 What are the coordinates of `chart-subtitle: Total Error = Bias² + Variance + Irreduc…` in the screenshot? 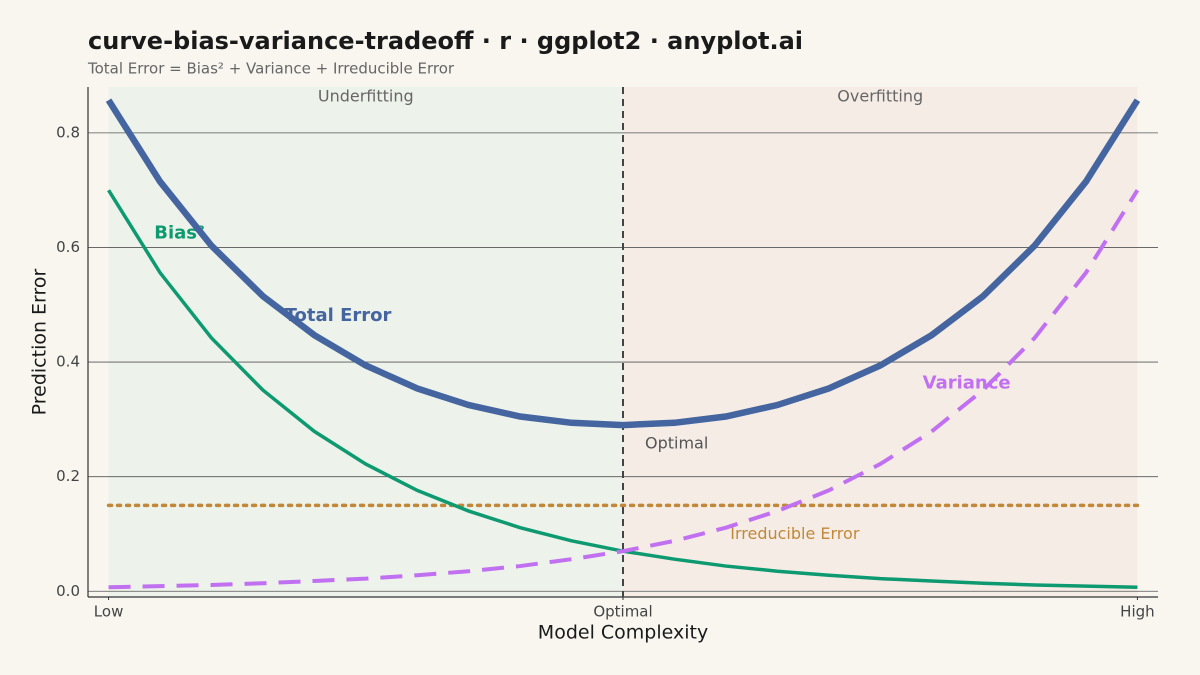 It's located at (271, 69).